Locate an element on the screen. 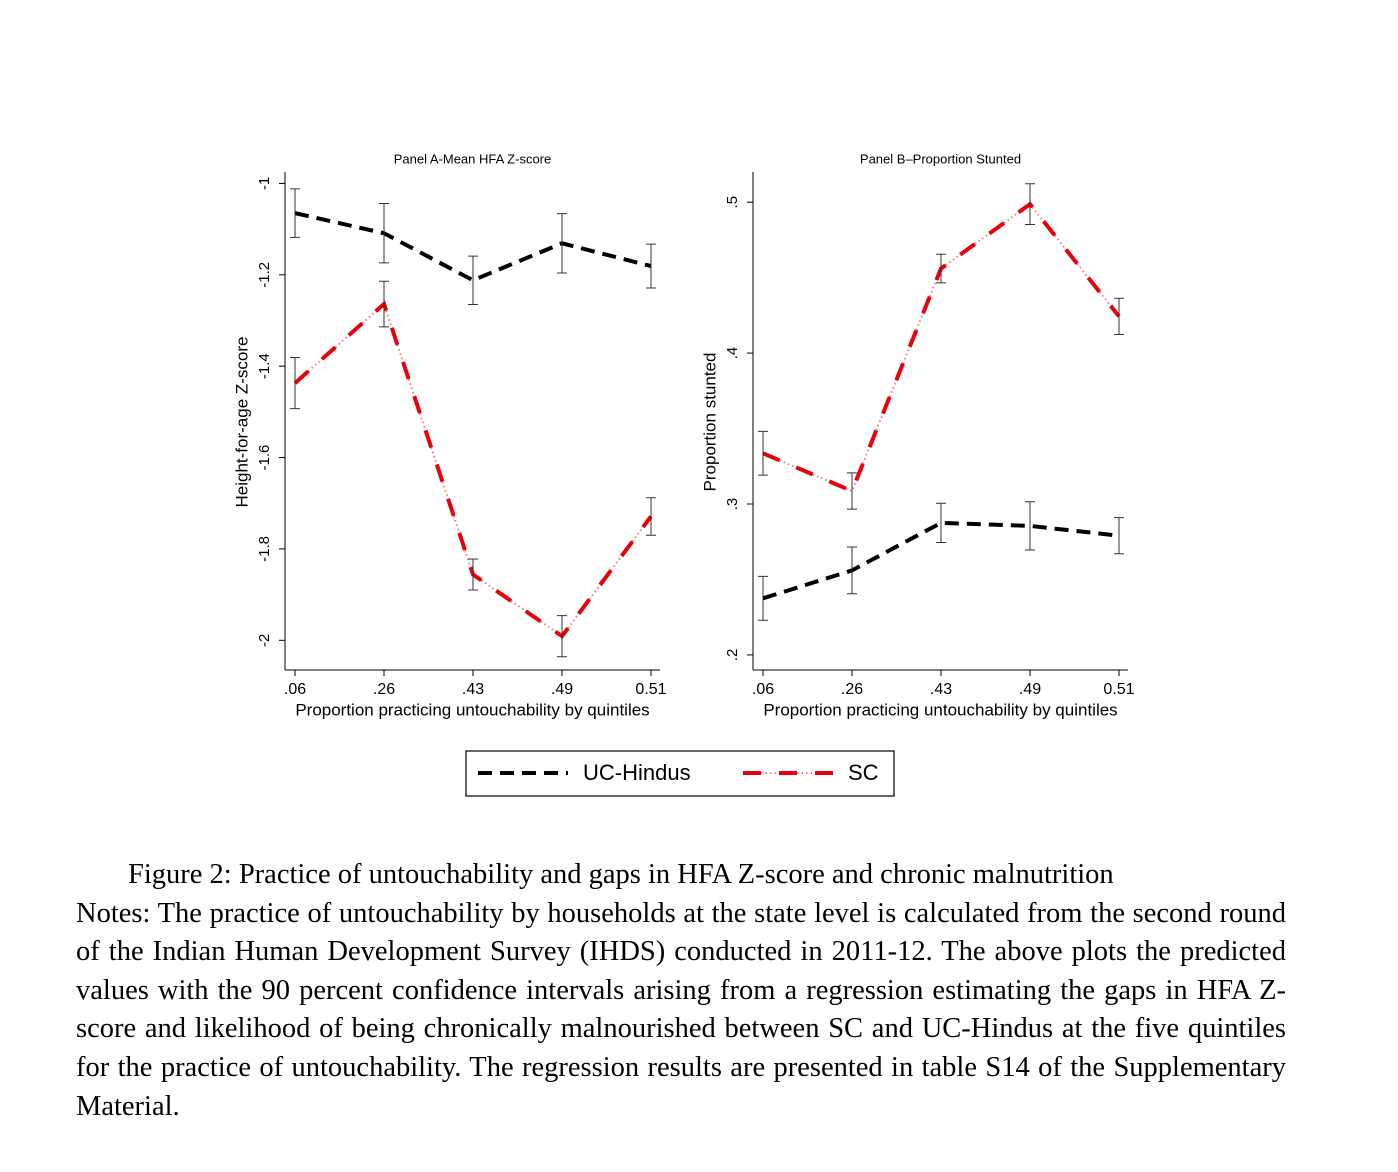  chart-title: Panel B–Proportion Stunted is located at coordinates (940, 158).